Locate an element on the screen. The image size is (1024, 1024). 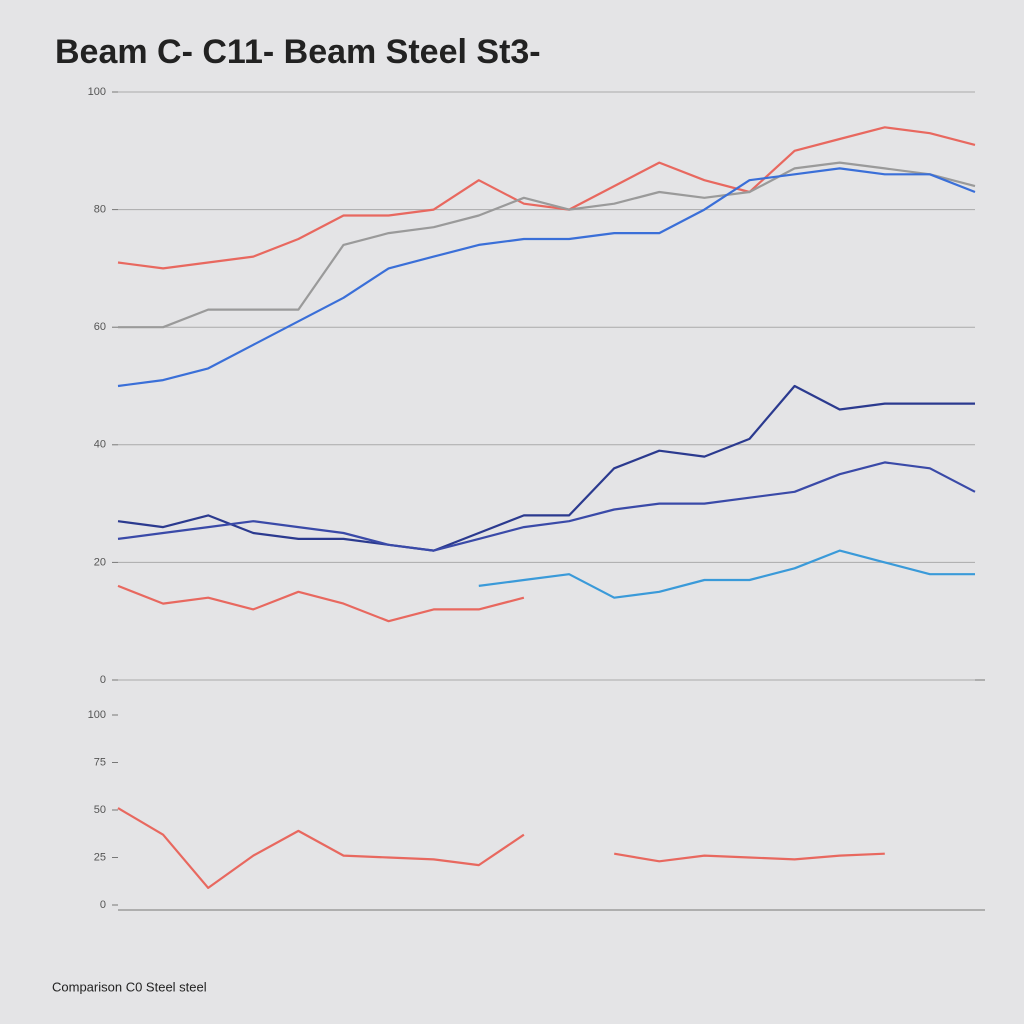
y-tick-label: 80 is located at coordinates (100, 210).